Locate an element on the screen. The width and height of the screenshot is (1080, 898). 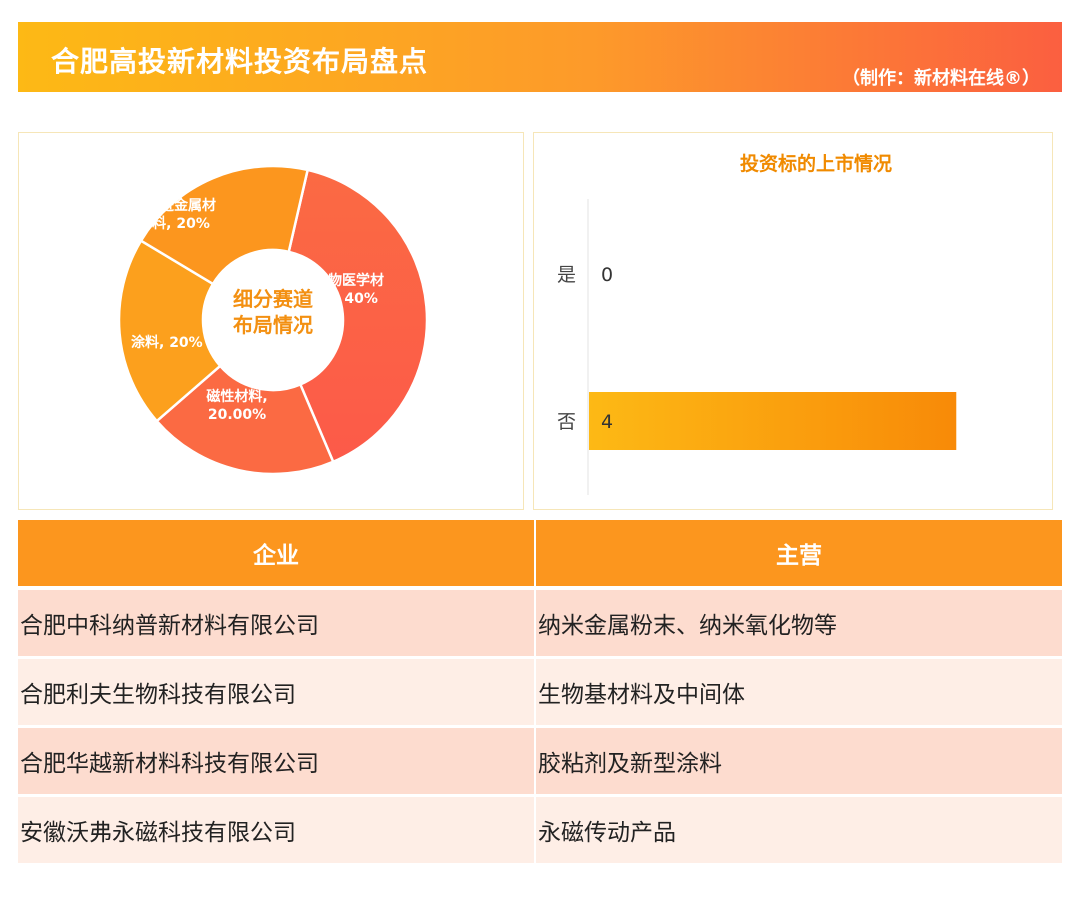
business-cell: 生物基材料及中间体 is located at coordinates (798, 693).